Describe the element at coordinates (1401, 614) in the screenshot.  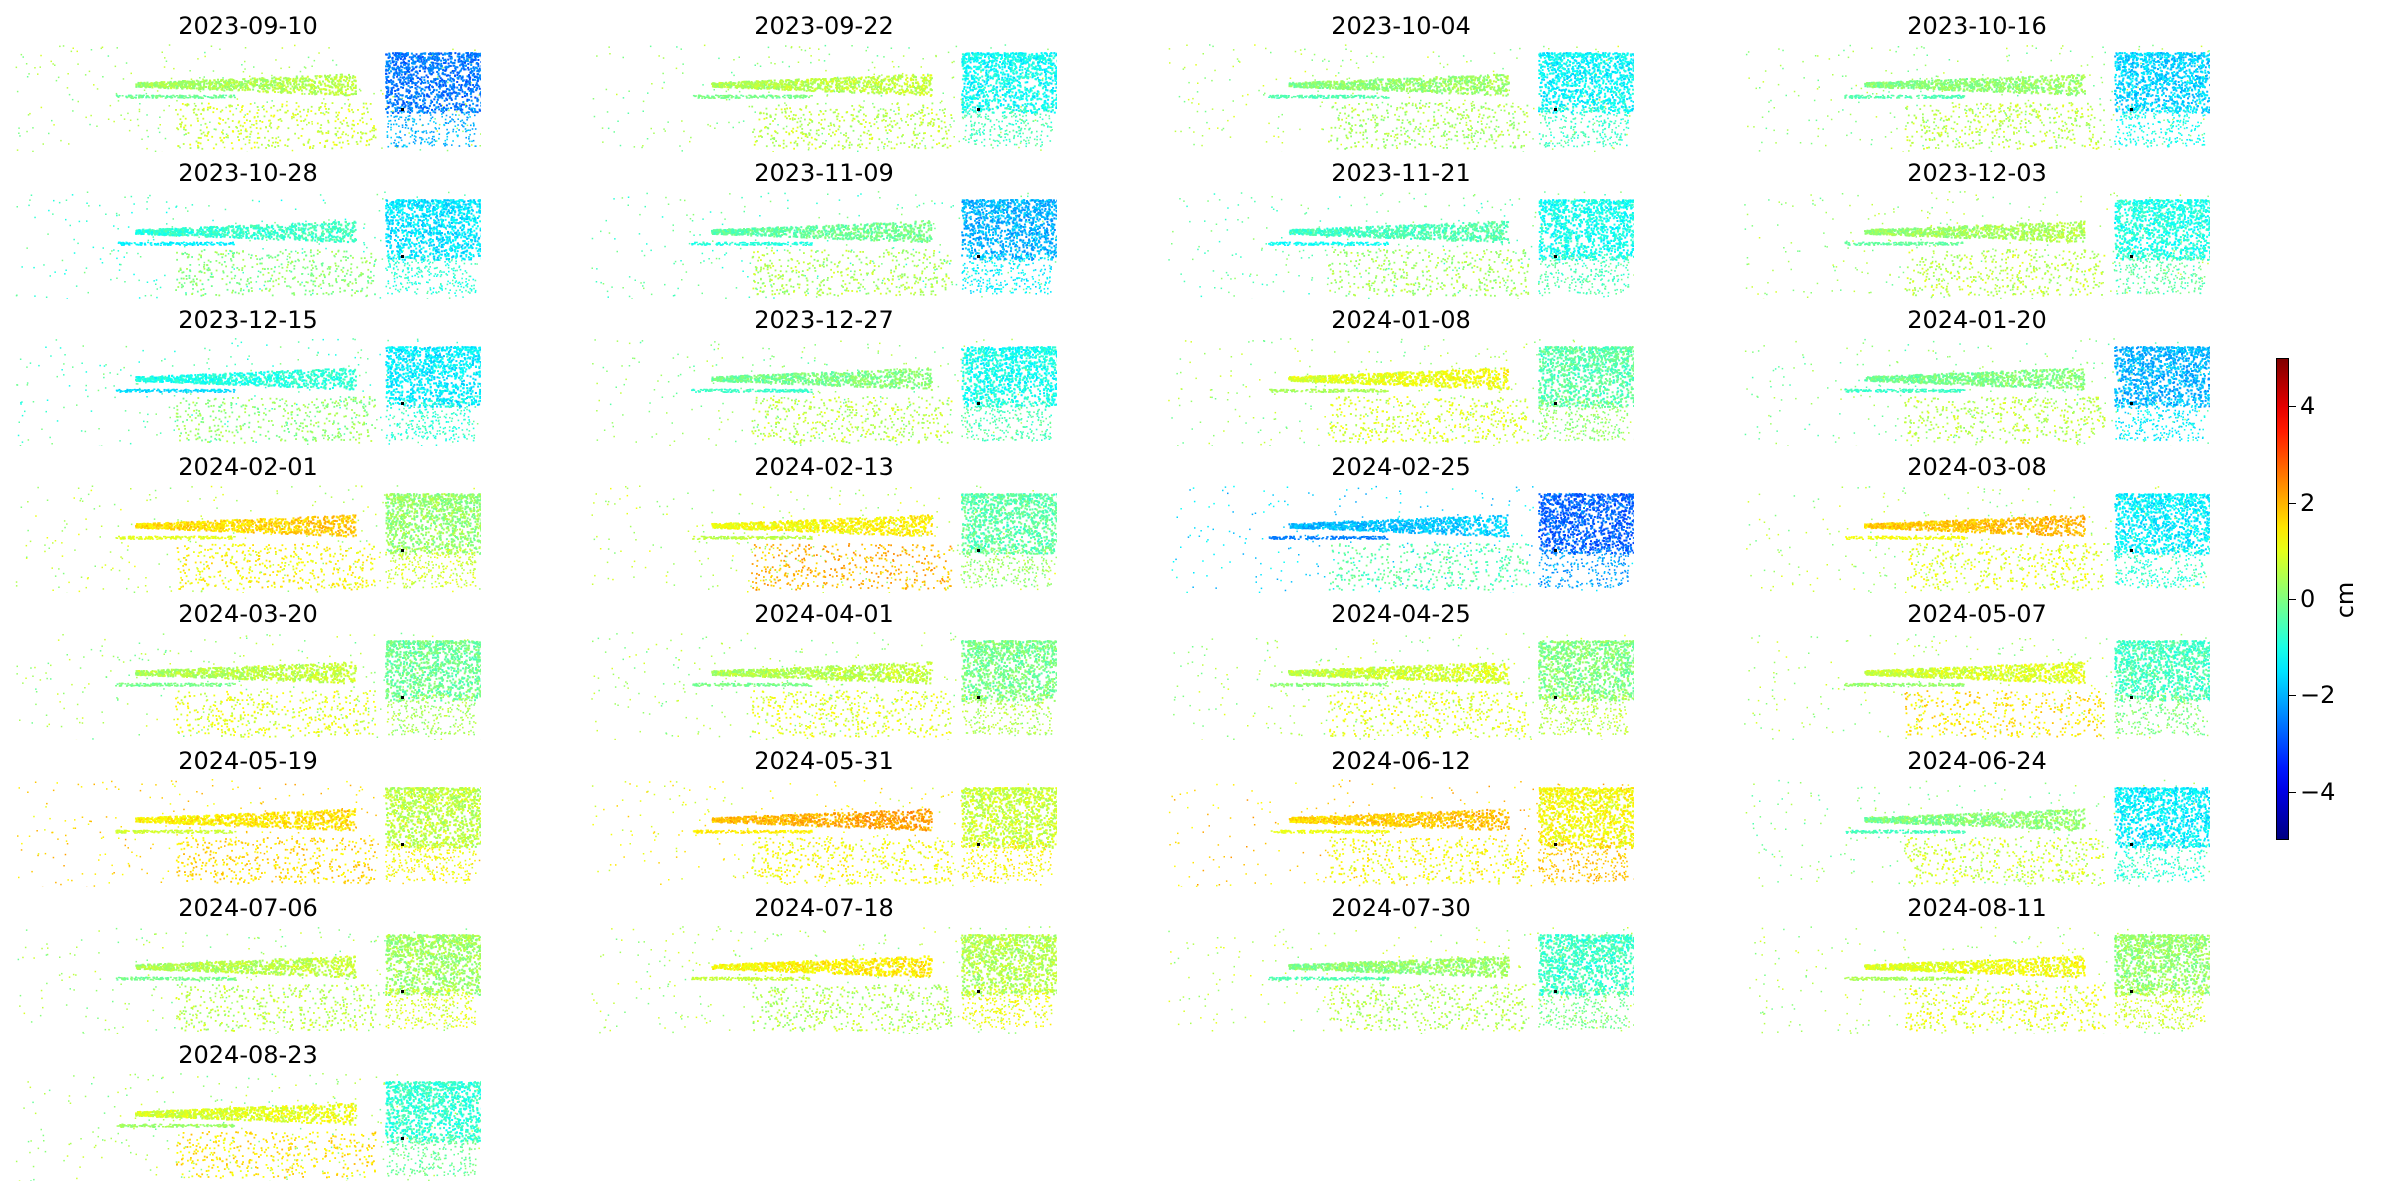
I see `panel-title: 2024-04-25` at that location.